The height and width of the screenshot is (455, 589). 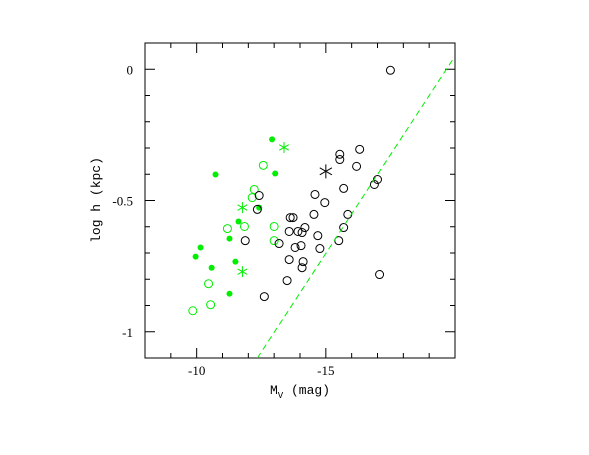 I want to click on x-label-sub: V, so click(x=281, y=396).